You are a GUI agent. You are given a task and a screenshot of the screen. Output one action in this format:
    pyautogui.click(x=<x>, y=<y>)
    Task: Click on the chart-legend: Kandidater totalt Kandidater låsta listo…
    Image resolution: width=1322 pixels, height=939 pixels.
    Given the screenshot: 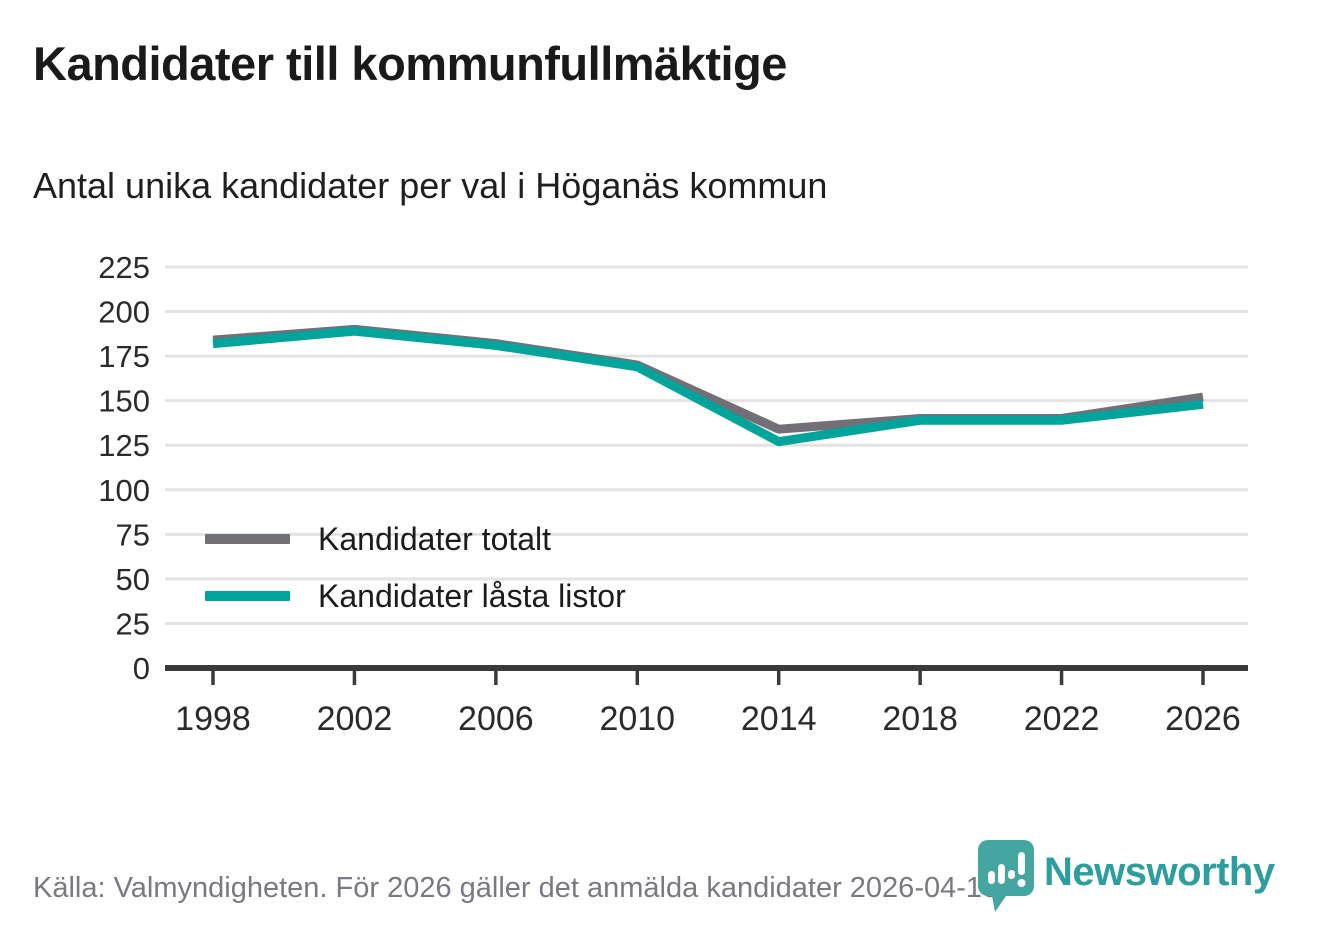 What is the action you would take?
    pyautogui.click(x=415, y=567)
    